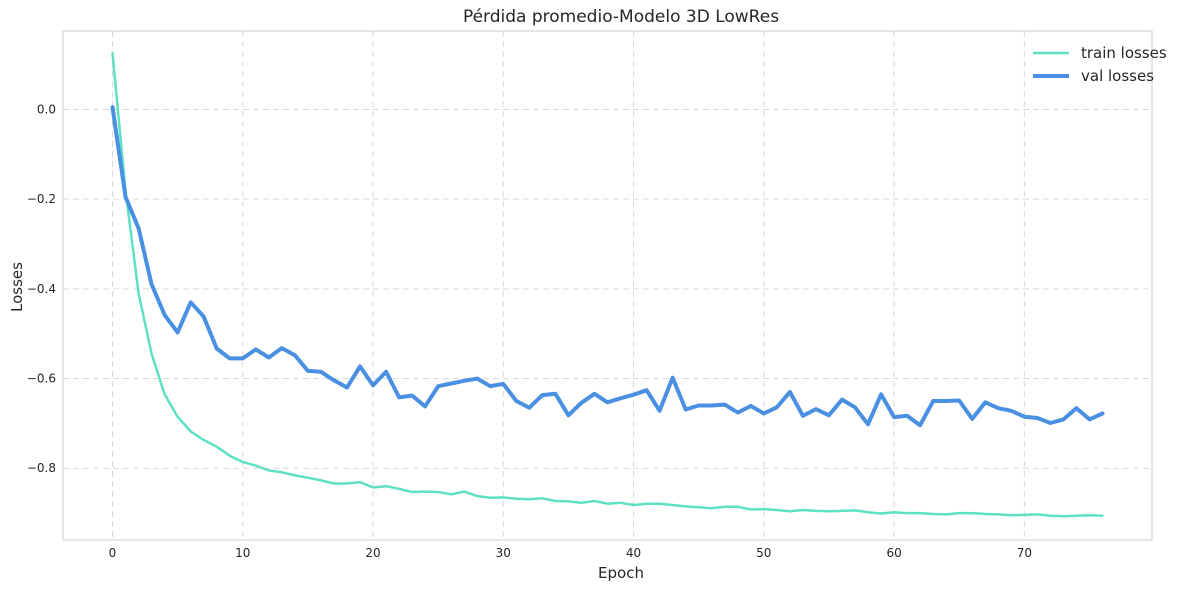 The image size is (1189, 590). What do you see at coordinates (763, 553) in the screenshot?
I see `x-tick-label: 50` at bounding box center [763, 553].